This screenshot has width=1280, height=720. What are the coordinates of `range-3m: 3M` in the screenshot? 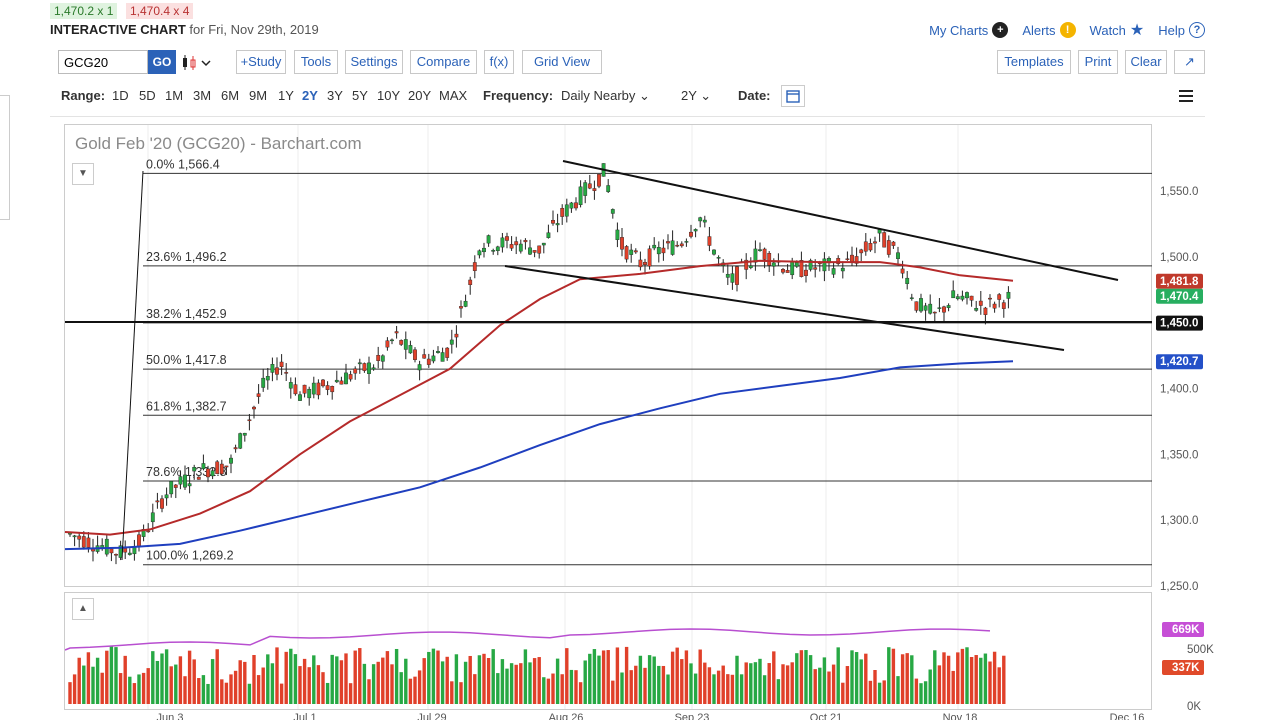 It's located at (202, 95).